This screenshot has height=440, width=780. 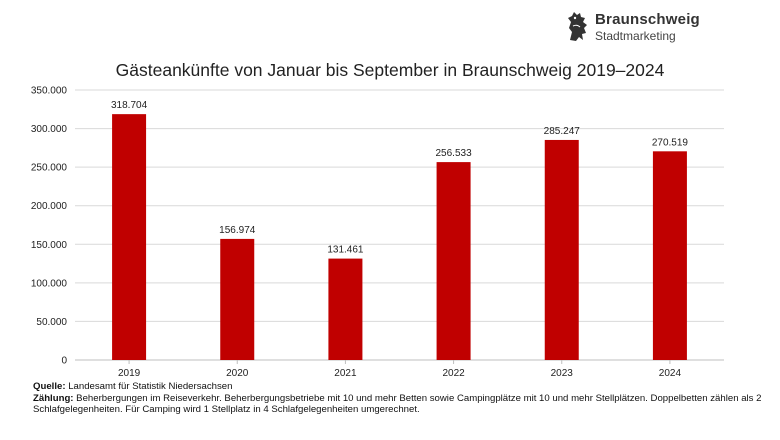 I want to click on bar-2019, so click(x=129, y=237).